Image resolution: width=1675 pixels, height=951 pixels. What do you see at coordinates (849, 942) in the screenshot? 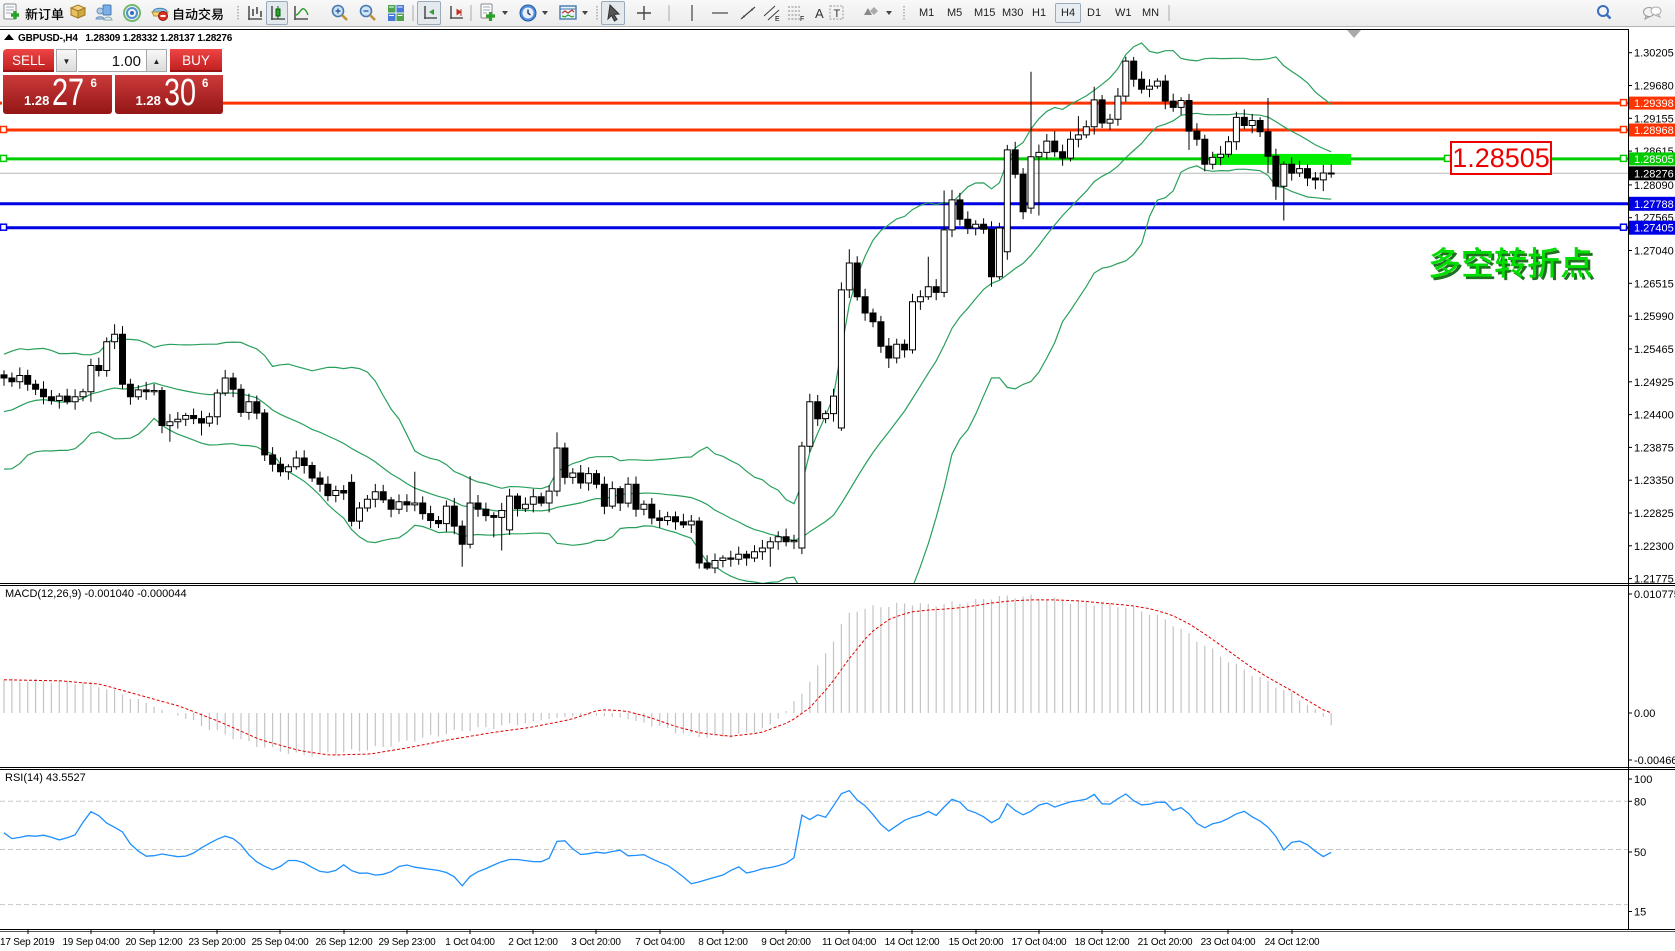
I see `svg-text: 11 Oct 04:00` at bounding box center [849, 942].